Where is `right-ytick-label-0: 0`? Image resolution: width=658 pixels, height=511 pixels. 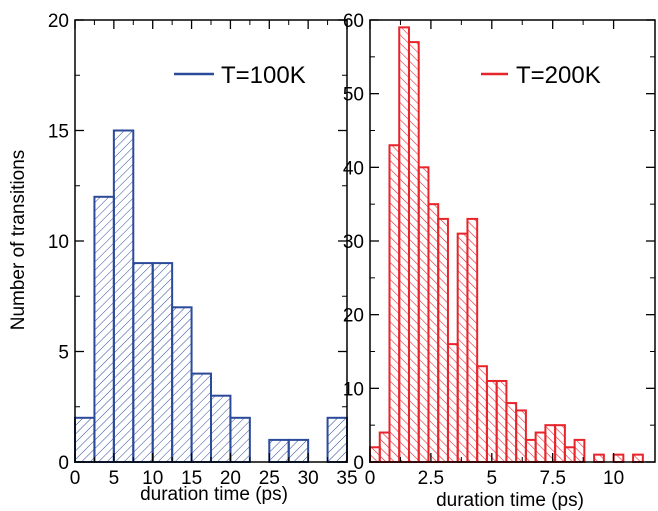 right-ytick-label-0: 0 is located at coordinates (358, 463).